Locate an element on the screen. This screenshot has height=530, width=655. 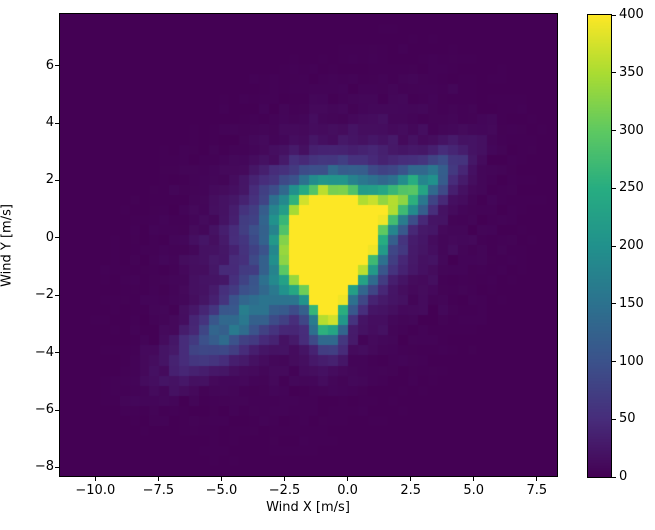
y-tick-label: 4 is located at coordinates (49, 123).